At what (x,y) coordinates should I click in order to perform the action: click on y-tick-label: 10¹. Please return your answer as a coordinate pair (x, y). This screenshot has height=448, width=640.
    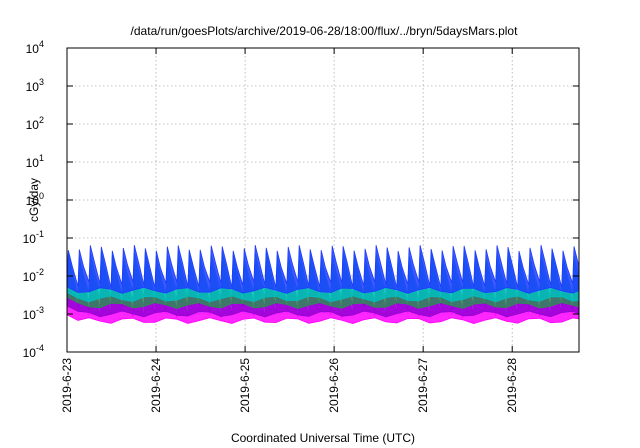
    Looking at the image, I should click on (35, 161).